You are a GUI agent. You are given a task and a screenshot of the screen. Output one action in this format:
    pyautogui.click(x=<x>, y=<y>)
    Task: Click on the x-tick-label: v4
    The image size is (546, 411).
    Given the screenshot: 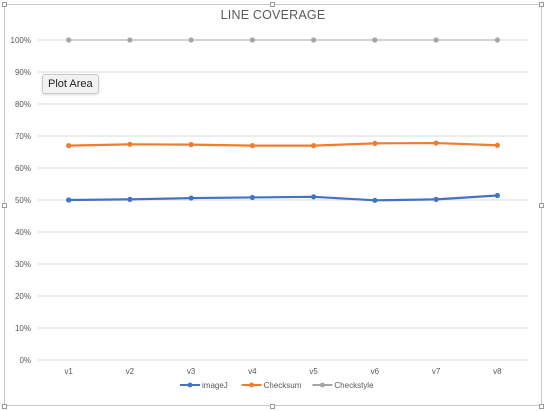 What is the action you would take?
    pyautogui.click(x=252, y=371)
    